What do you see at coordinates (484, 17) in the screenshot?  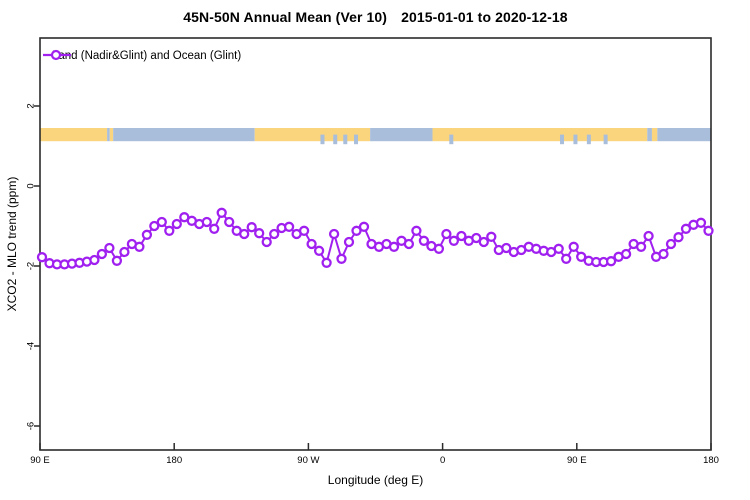 I see `chart-title-dates: 2015-01-01 to 2020-12-18` at bounding box center [484, 17].